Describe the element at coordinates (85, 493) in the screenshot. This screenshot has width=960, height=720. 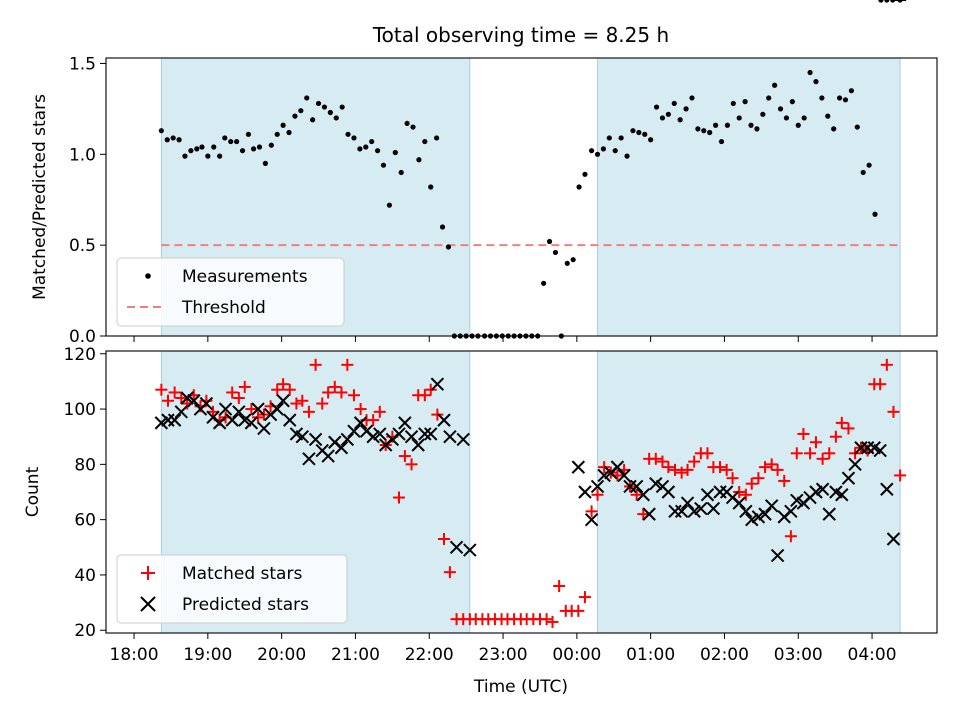
I see `bottom-y-axis: 20 40 60 80 100 120` at that location.